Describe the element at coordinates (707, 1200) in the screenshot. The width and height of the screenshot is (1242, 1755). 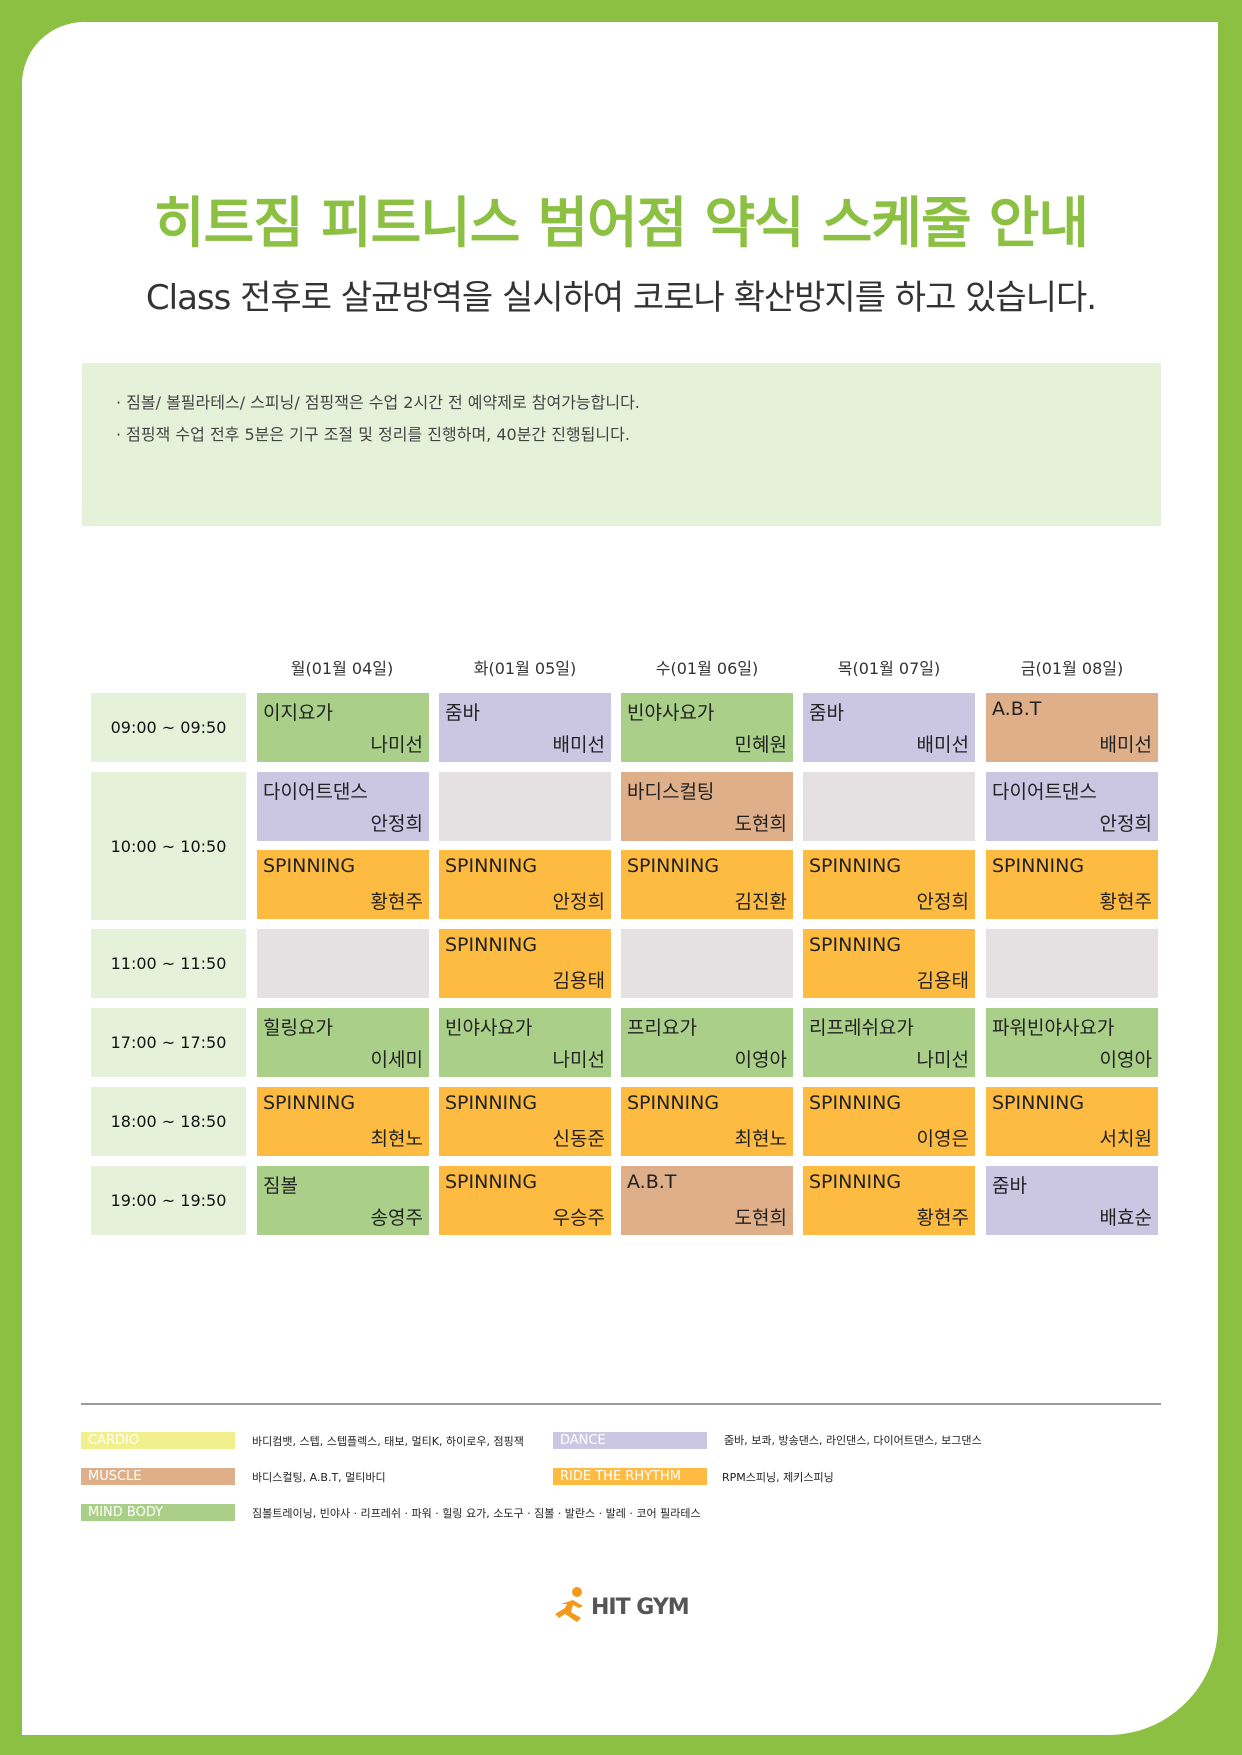
I see `class-cell: A.B.T 도현희` at that location.